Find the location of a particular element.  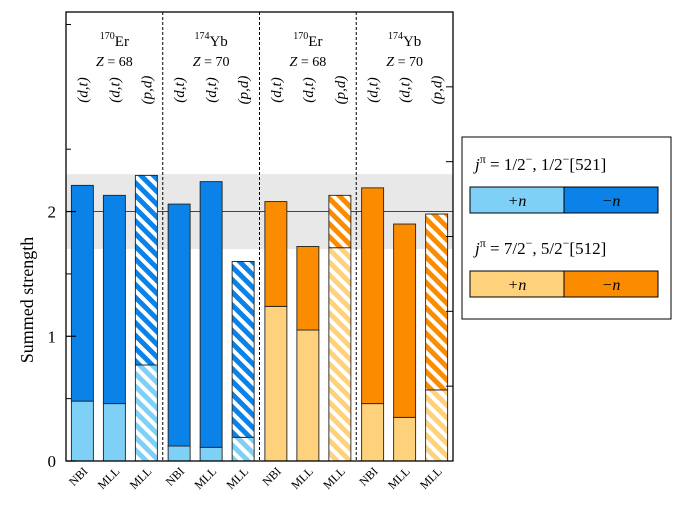

legend-title: jπ = 1/2−, 1/2−[521] is located at coordinates (539, 163).